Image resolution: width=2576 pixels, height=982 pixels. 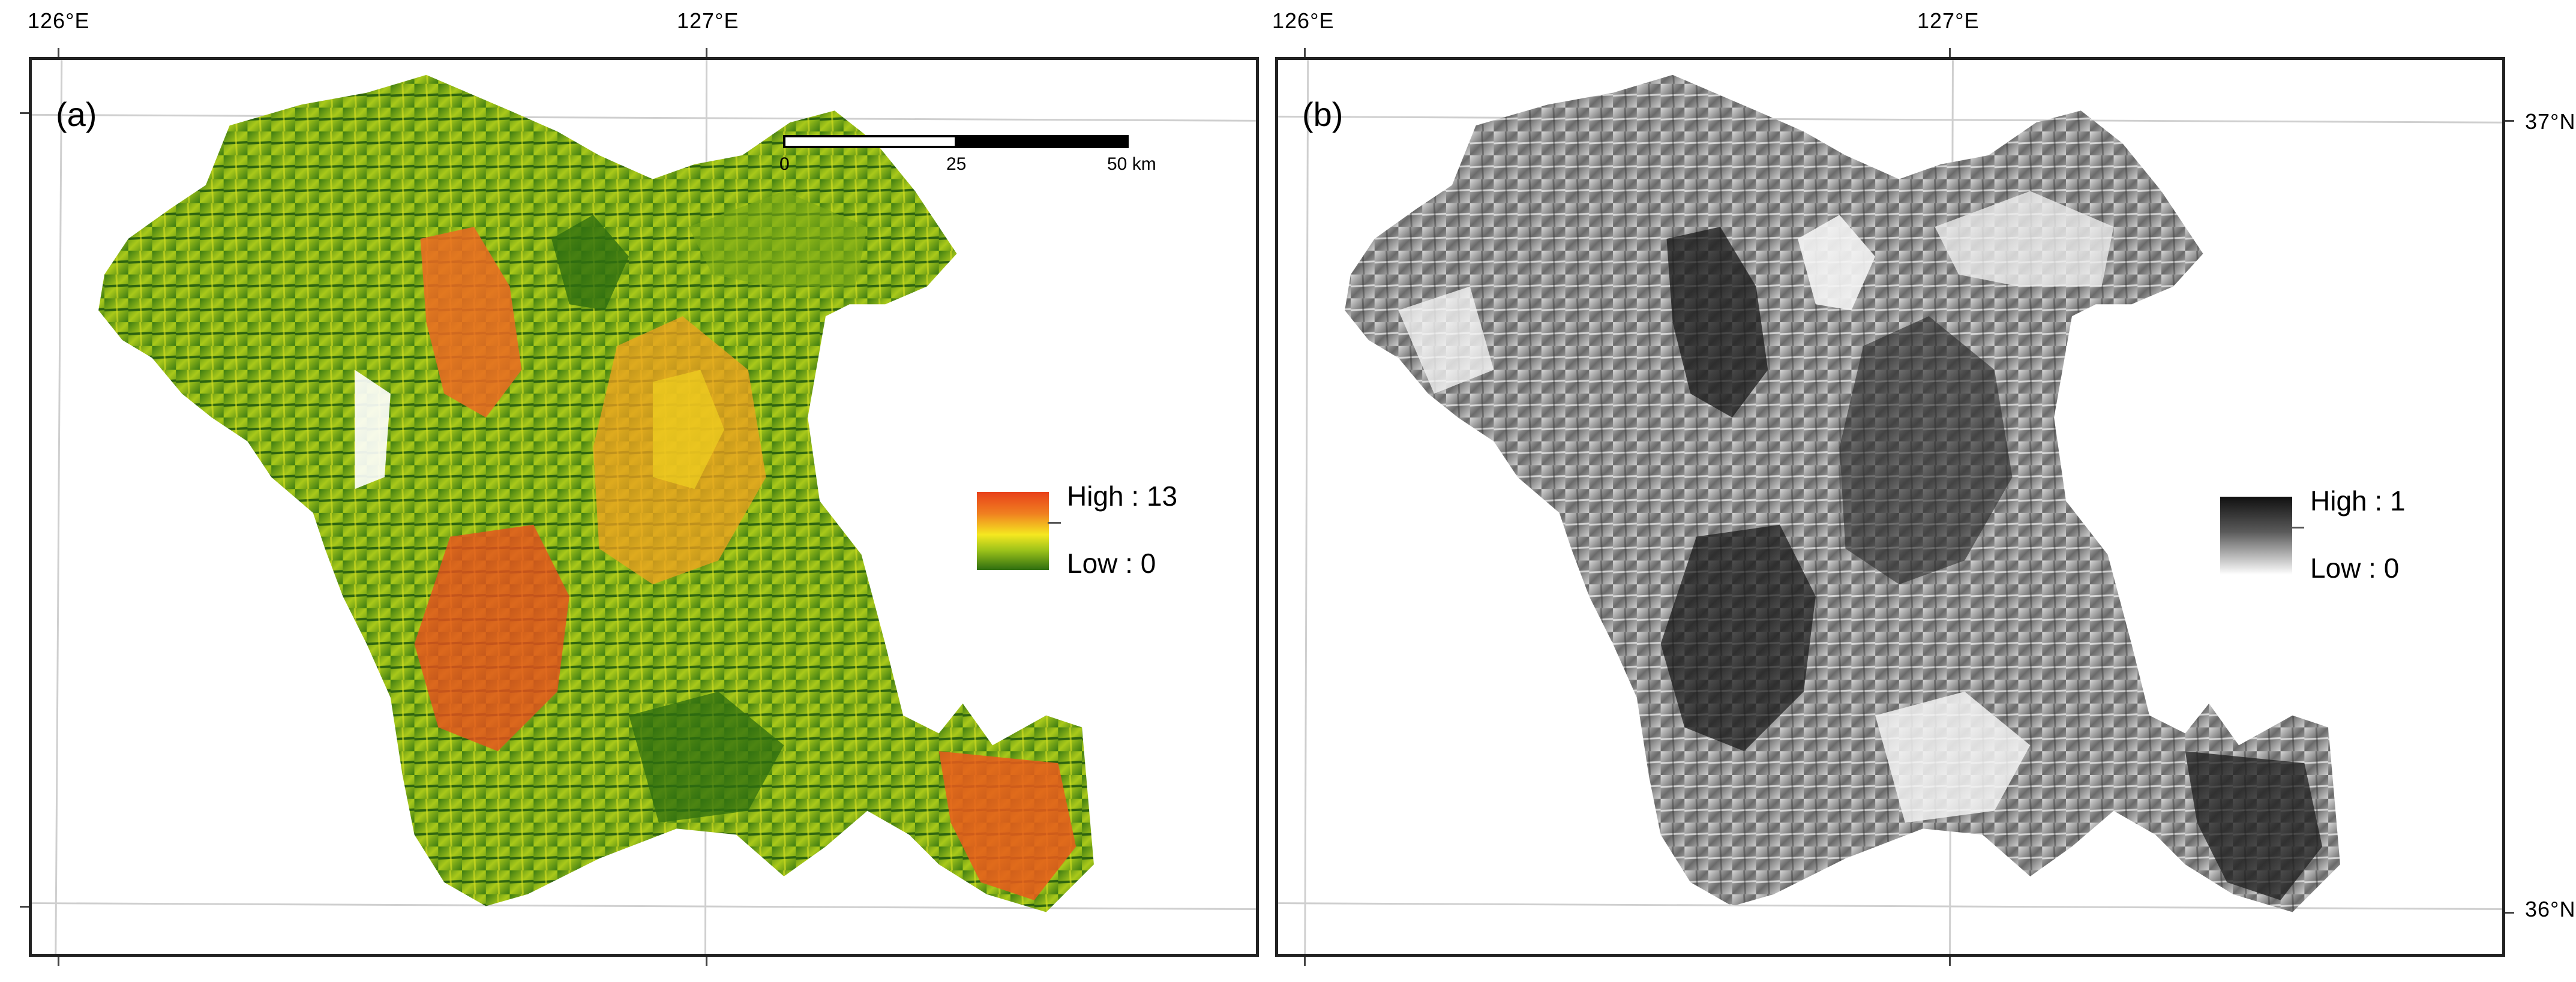 I want to click on scale-label-25: 25, so click(x=956, y=164).